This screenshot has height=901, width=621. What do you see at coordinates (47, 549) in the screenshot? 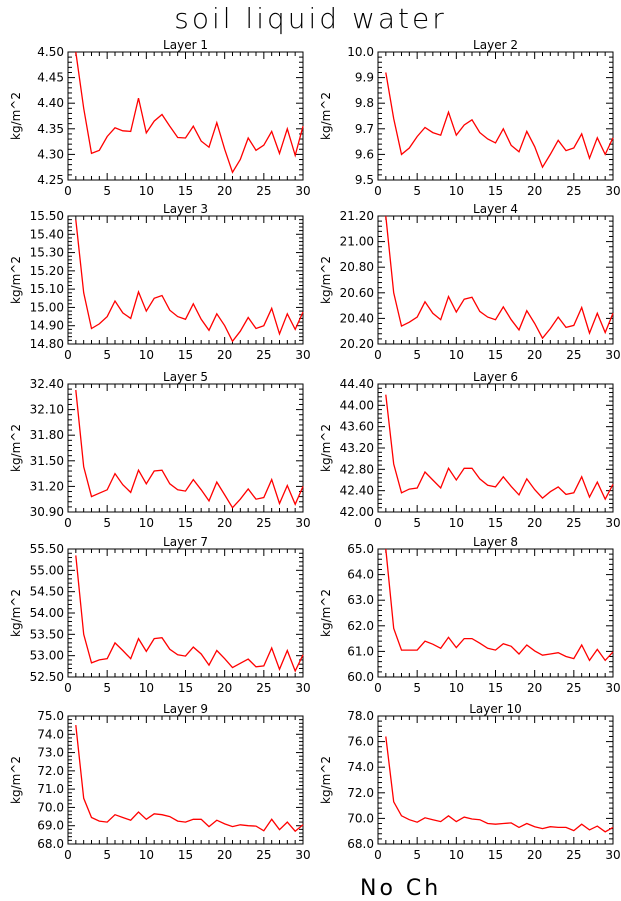
I see `y-tick-label: 55.50` at bounding box center [47, 549].